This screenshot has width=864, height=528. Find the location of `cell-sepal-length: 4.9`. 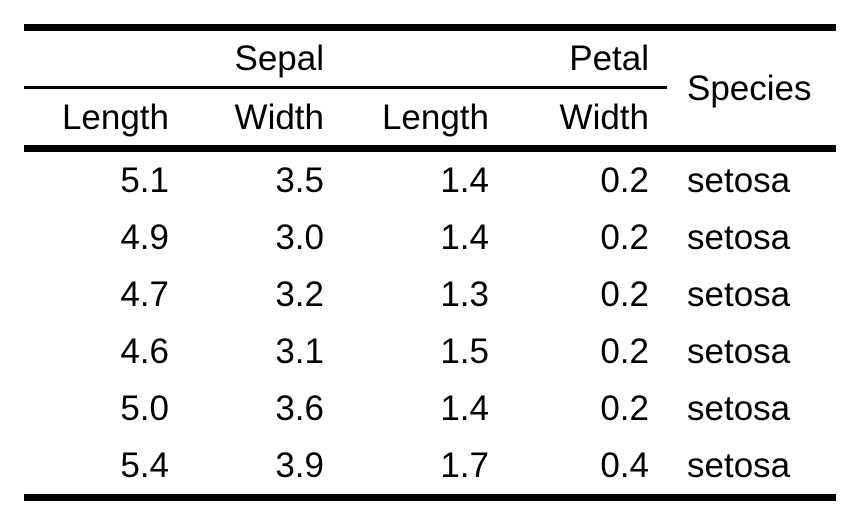

cell-sepal-length: 4.9 is located at coordinates (144, 237).